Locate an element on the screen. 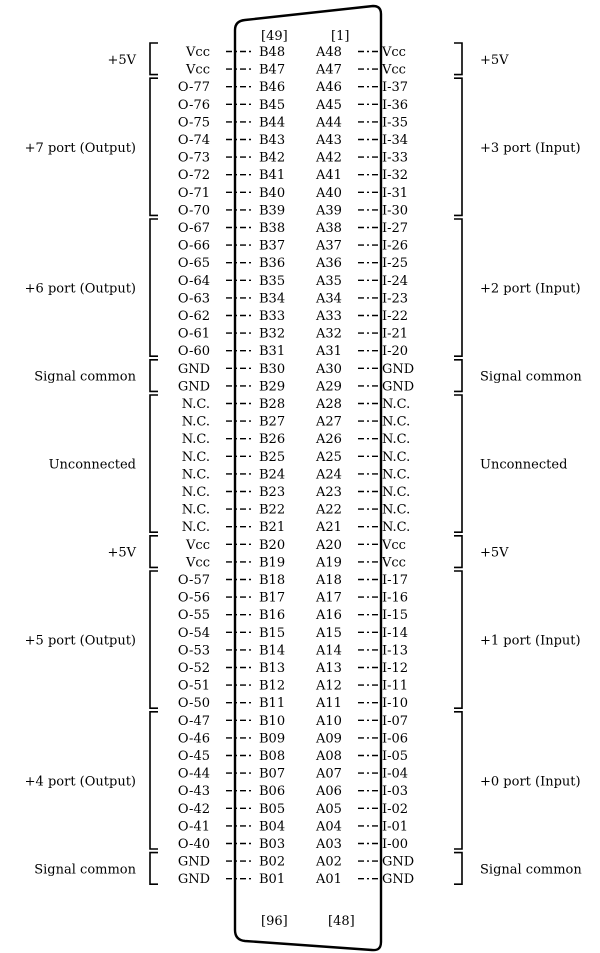 The width and height of the screenshot is (600, 953). pin-group: +1 port (Input) is located at coordinates (517, 639).